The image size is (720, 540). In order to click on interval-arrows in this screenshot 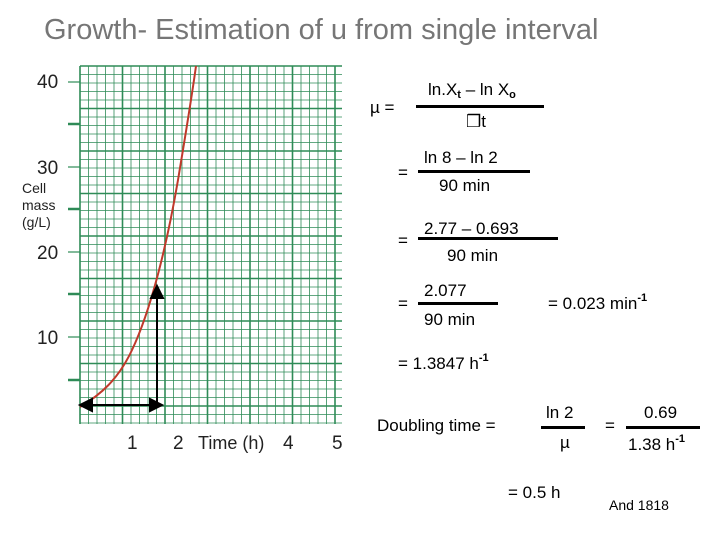, I will do `click(121, 348)`.